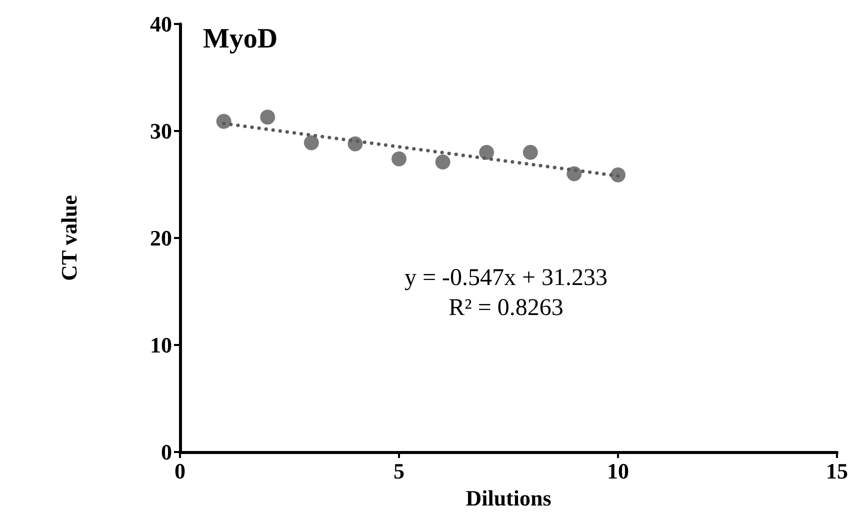 The image size is (865, 525). Describe the element at coordinates (69, 237) in the screenshot. I see `y-axis-title: CT value` at that location.